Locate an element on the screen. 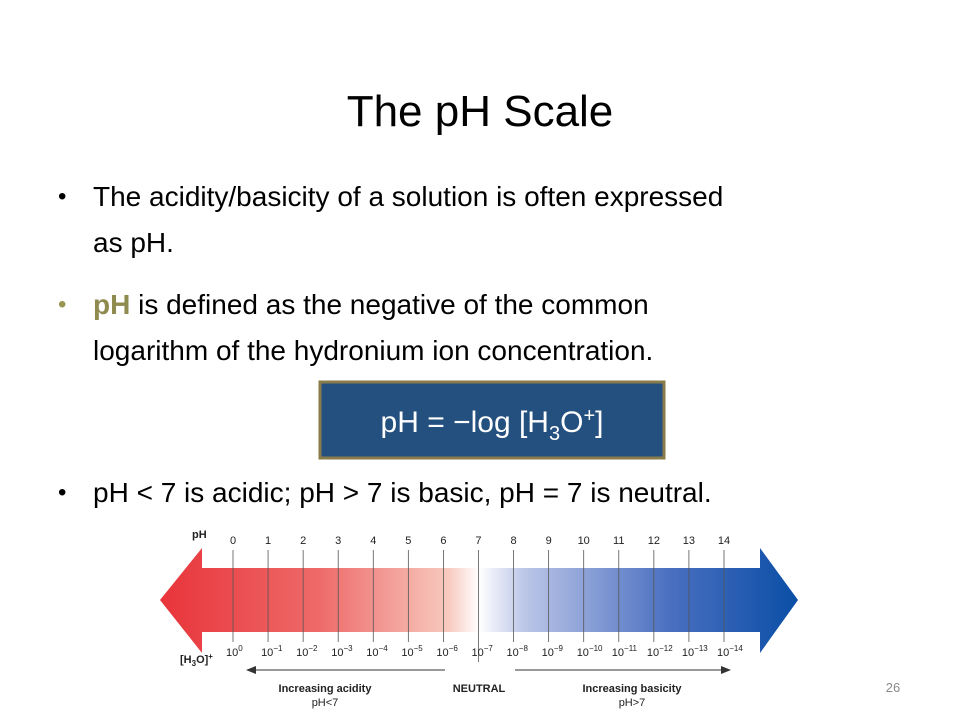 This screenshot has height=720, width=960. ph-value: 14 is located at coordinates (724, 541).